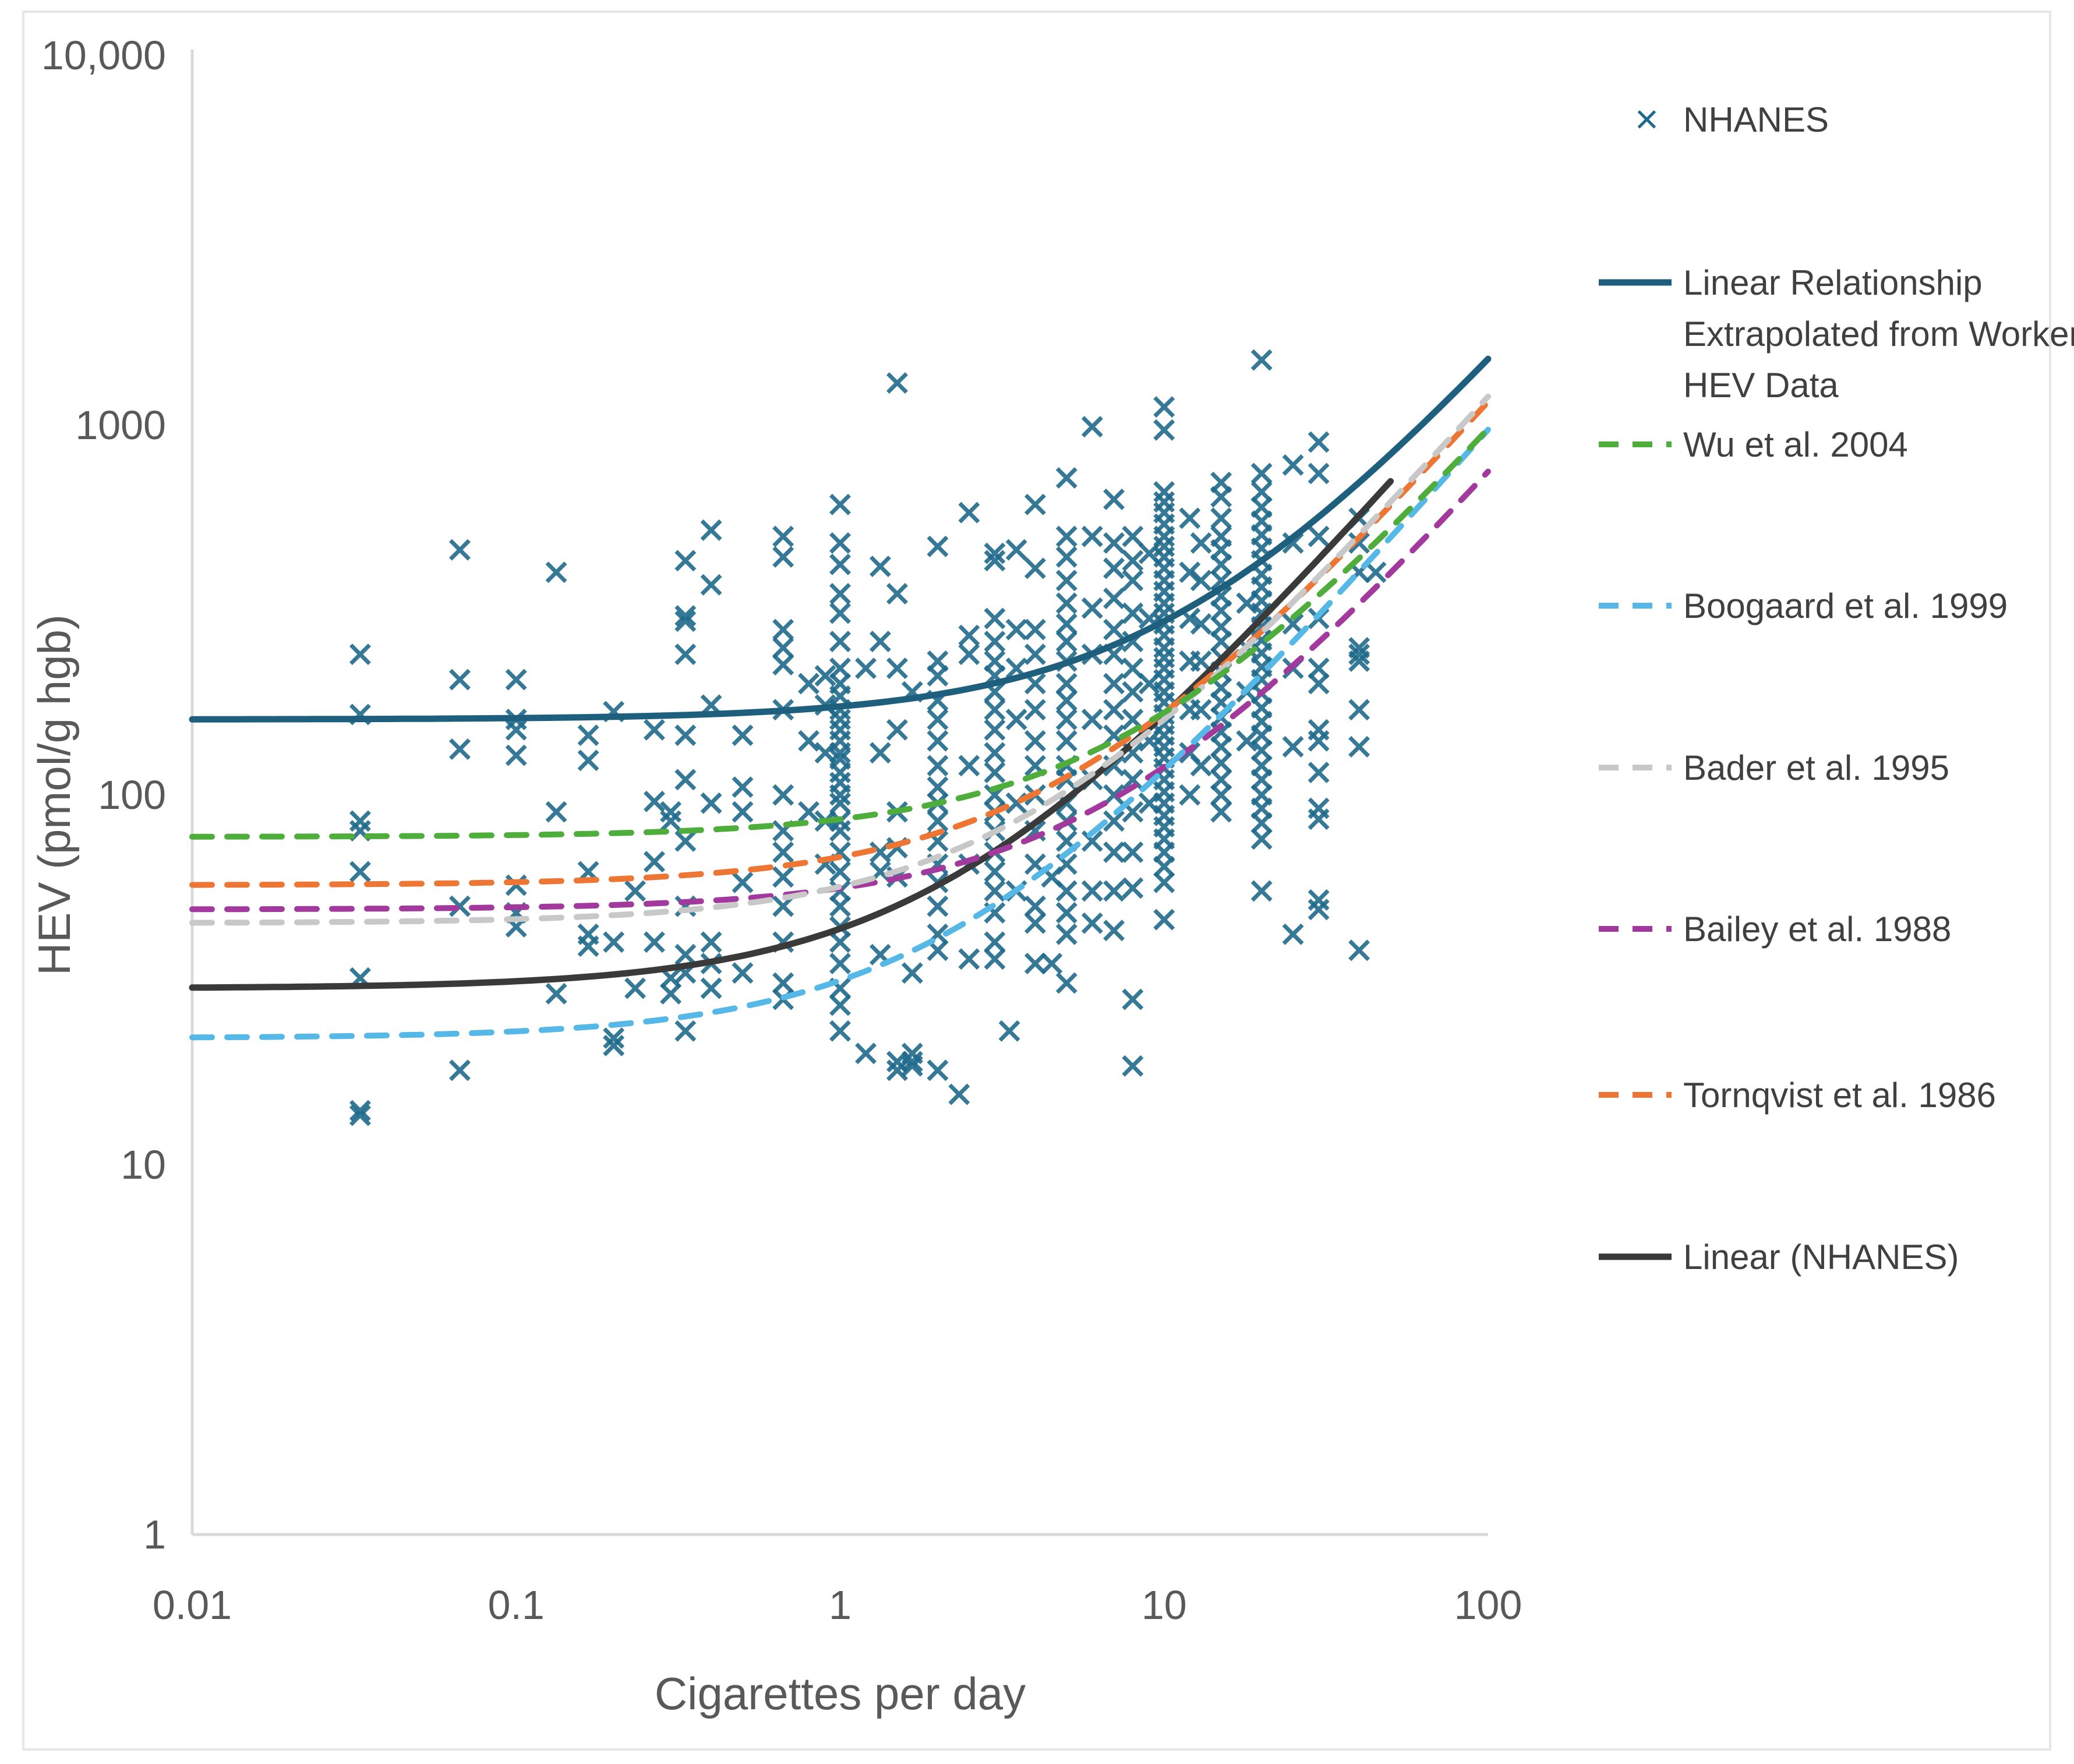 Image resolution: width=2074 pixels, height=1764 pixels. I want to click on legend-label: Bailey et al. 1988, so click(1817, 929).